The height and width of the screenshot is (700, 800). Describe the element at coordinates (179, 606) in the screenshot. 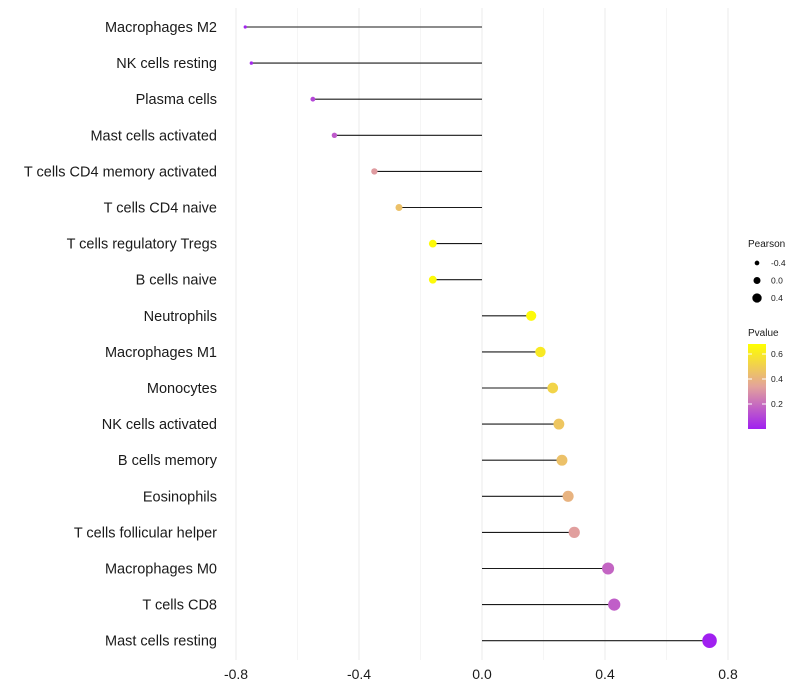

I see `category-label: T cells CD8` at that location.